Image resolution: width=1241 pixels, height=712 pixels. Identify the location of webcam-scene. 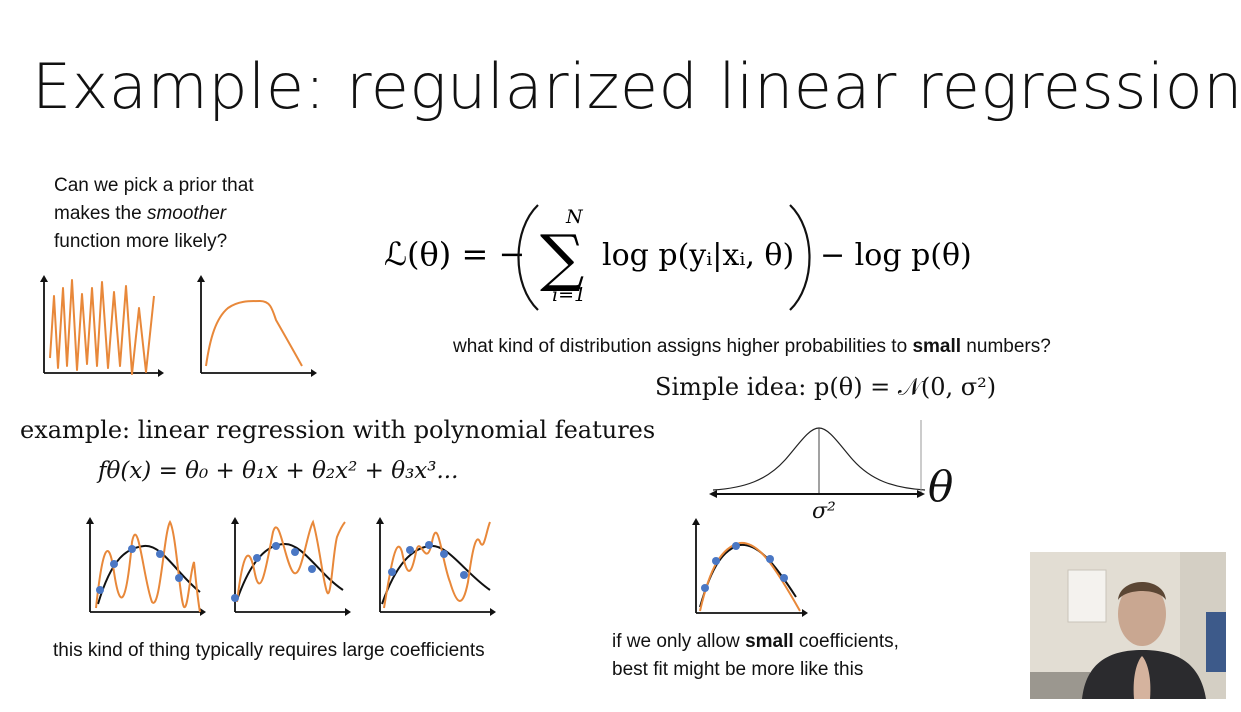
(1128, 625).